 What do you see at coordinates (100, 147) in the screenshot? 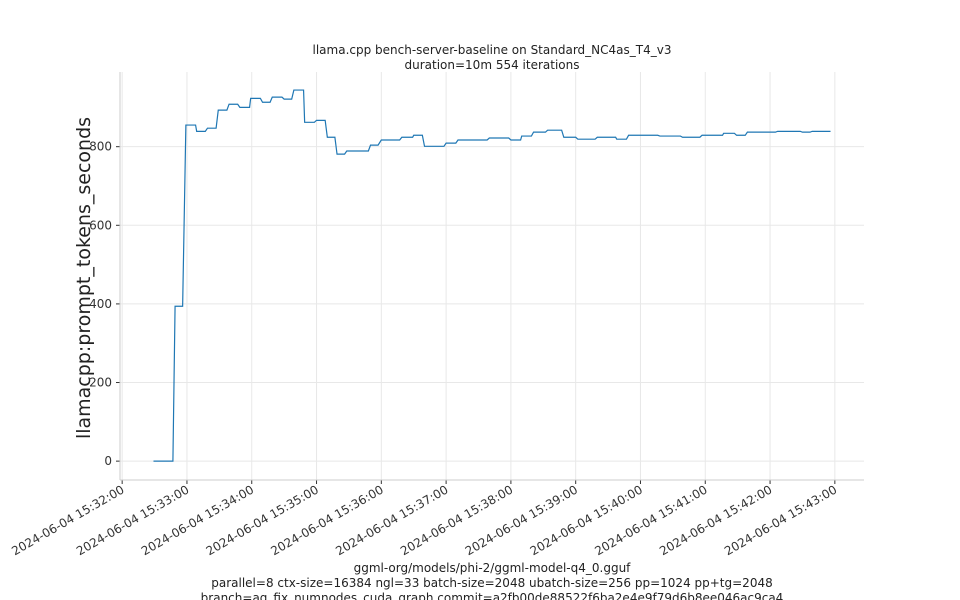
I see `y-tick-label: 800` at bounding box center [100, 147].